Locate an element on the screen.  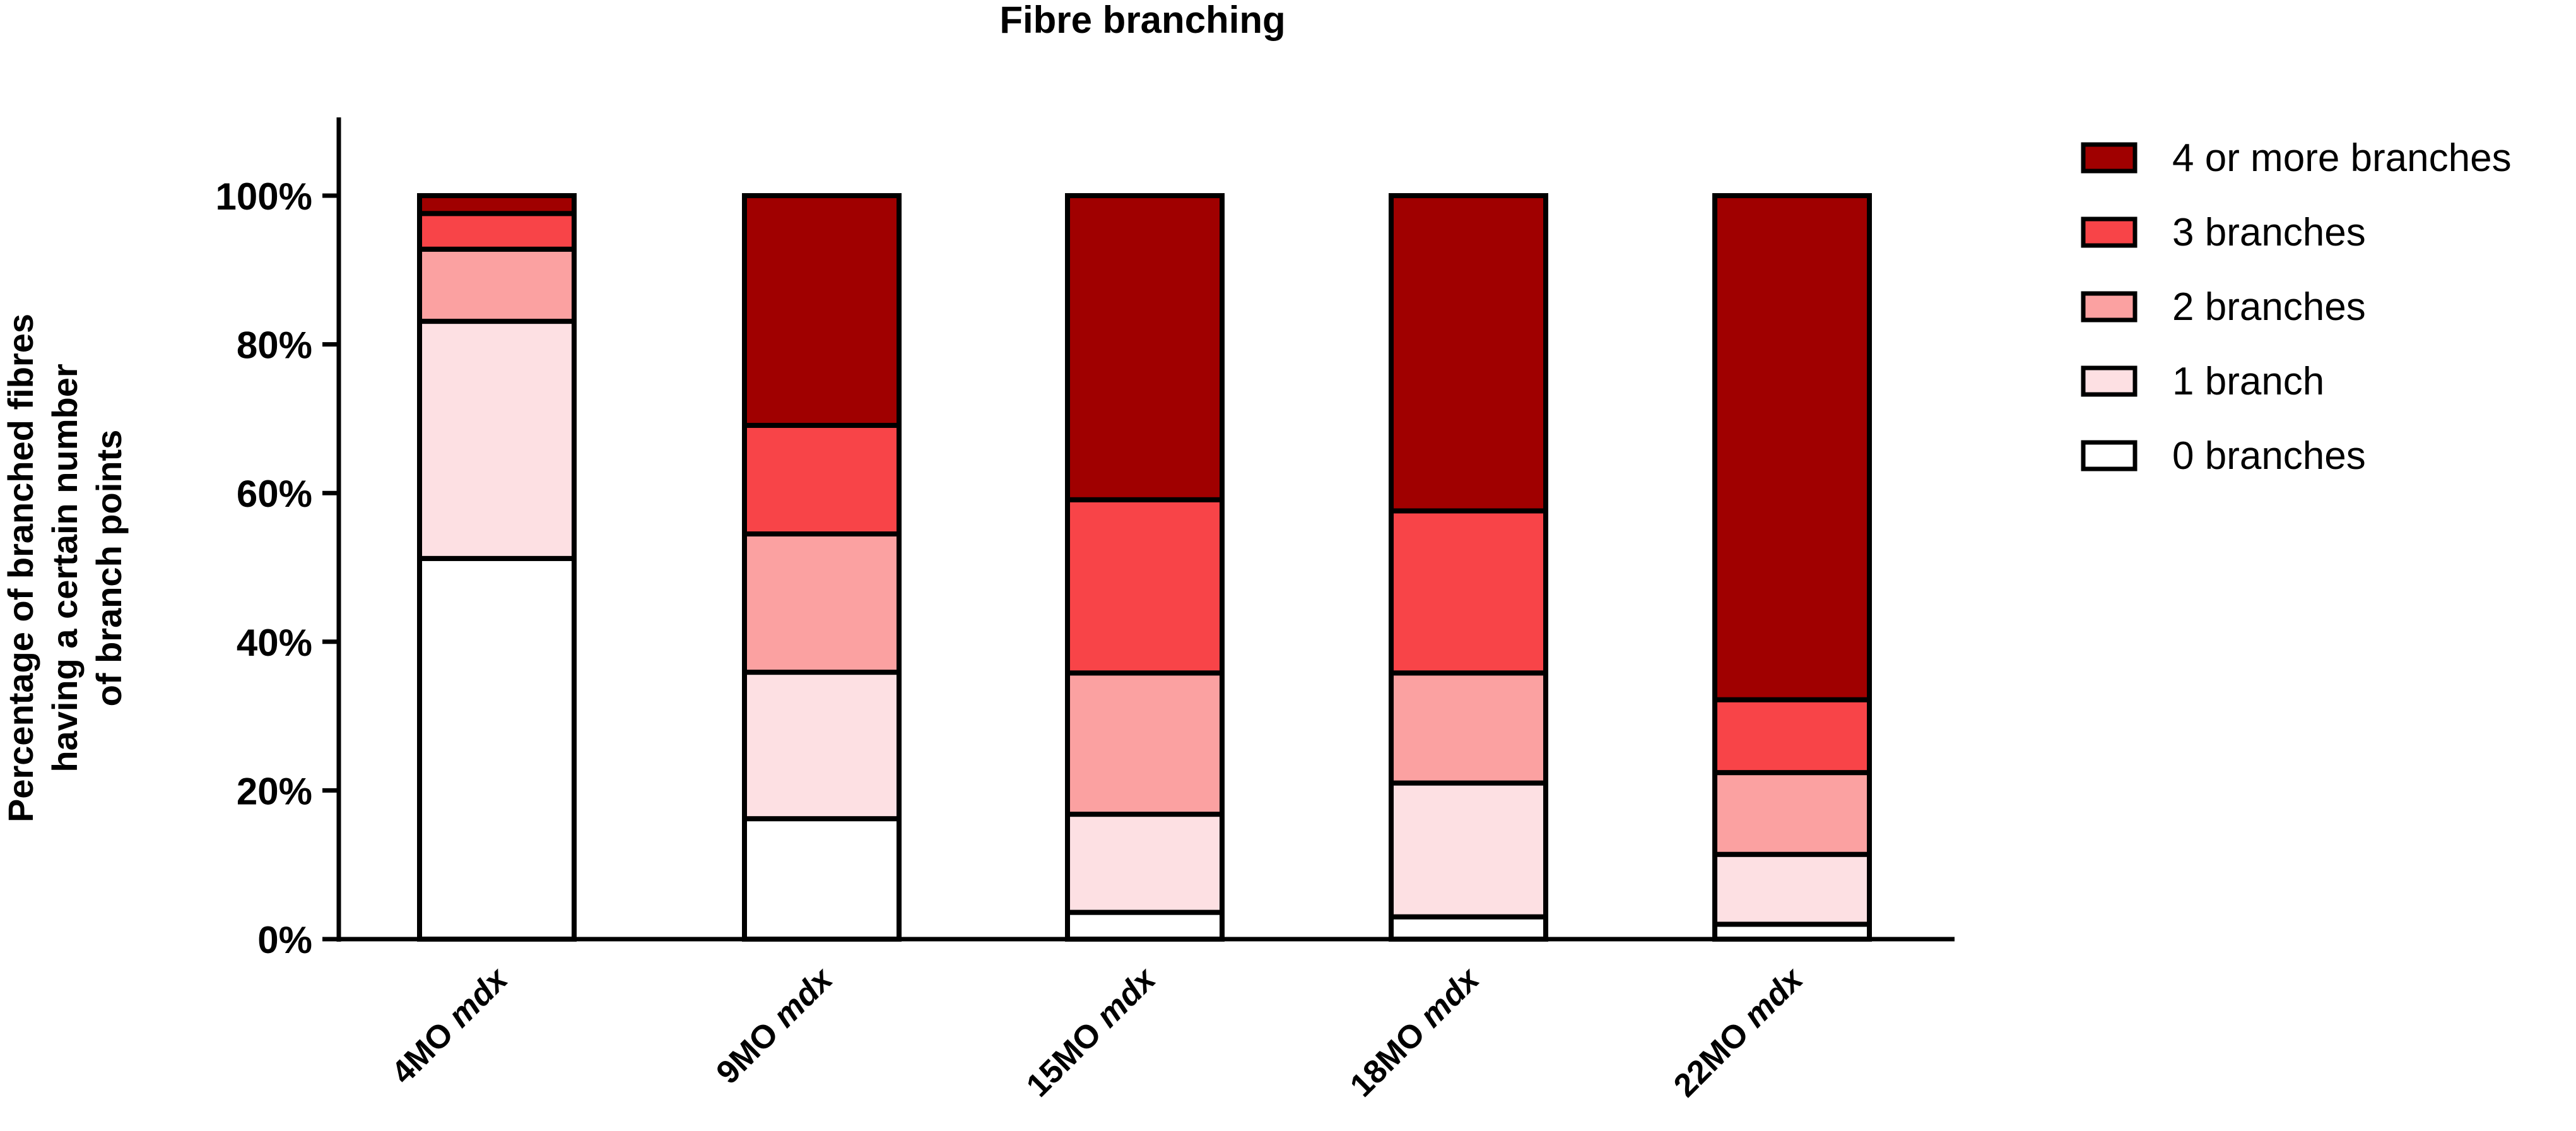
x-tick-label: 18MO mdx is located at coordinates (1415, 1032).